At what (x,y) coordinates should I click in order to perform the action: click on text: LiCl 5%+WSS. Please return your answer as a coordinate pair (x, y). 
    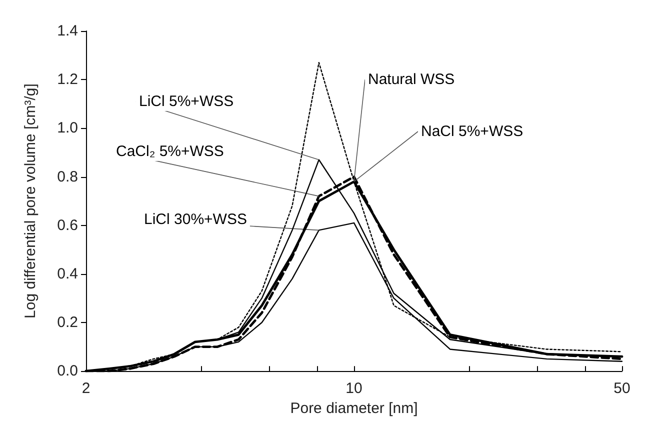
    Looking at the image, I should click on (186, 101).